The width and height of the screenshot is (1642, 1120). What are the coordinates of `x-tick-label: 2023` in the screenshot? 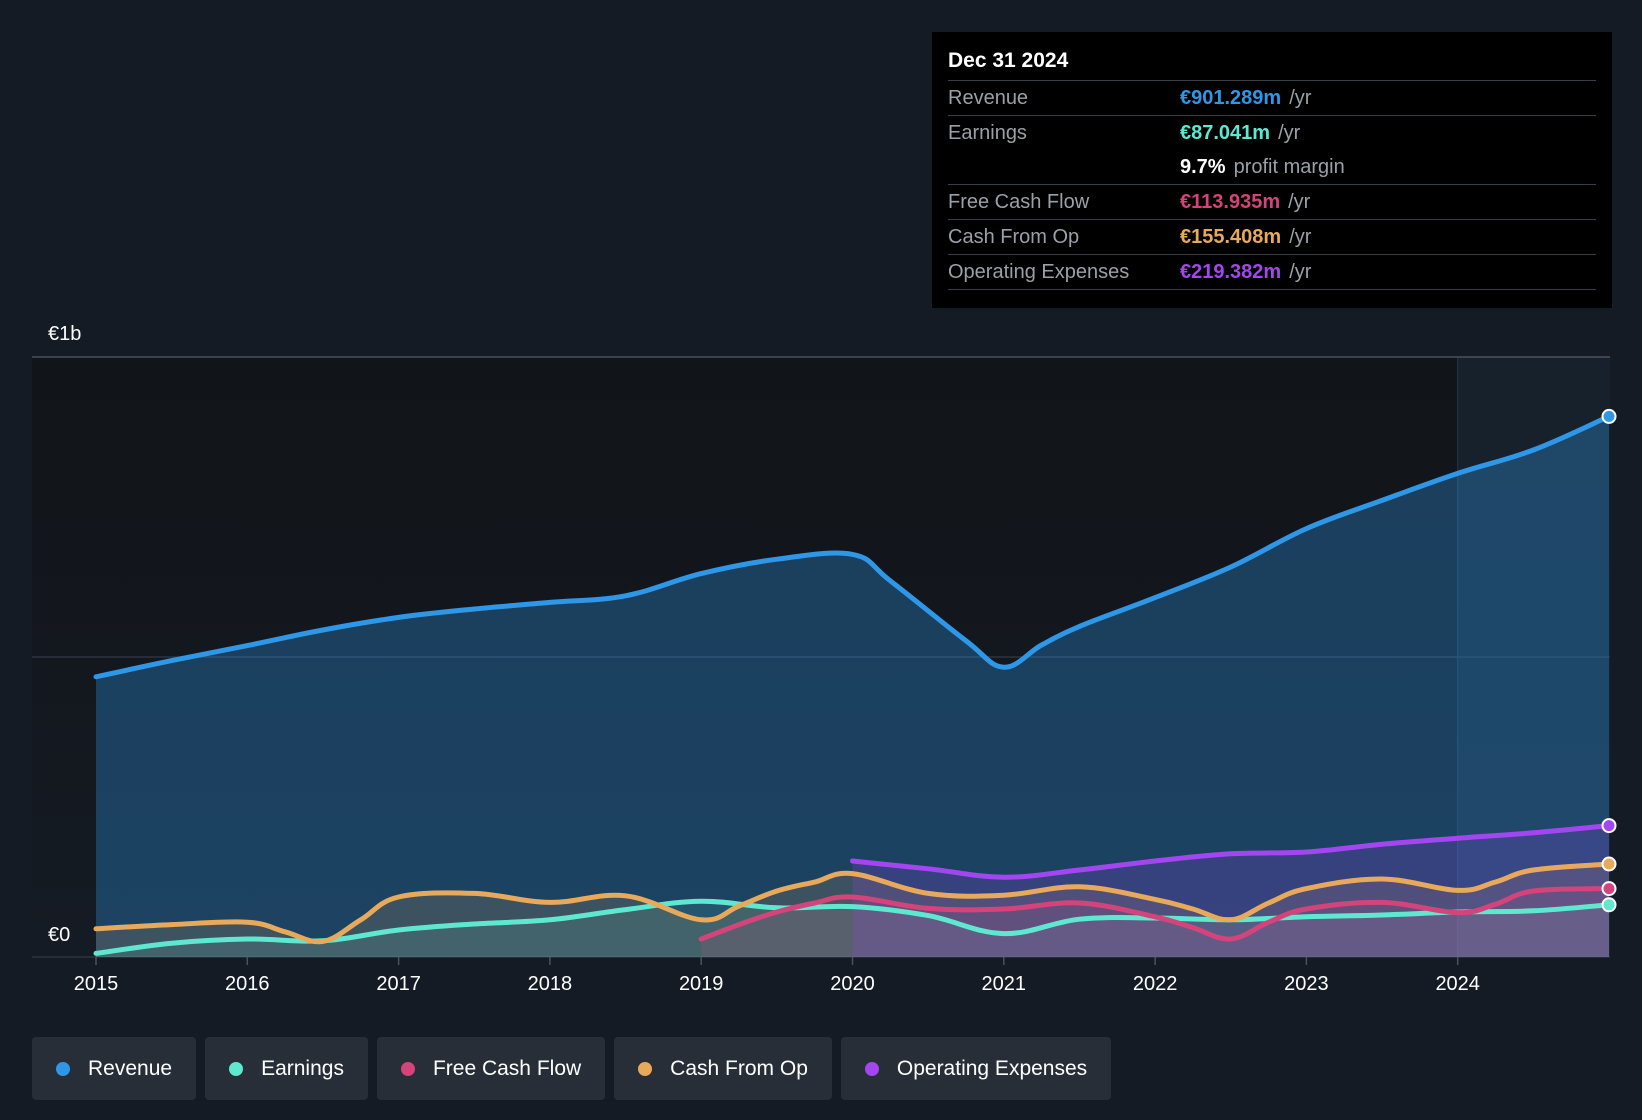 It's located at (1306, 984).